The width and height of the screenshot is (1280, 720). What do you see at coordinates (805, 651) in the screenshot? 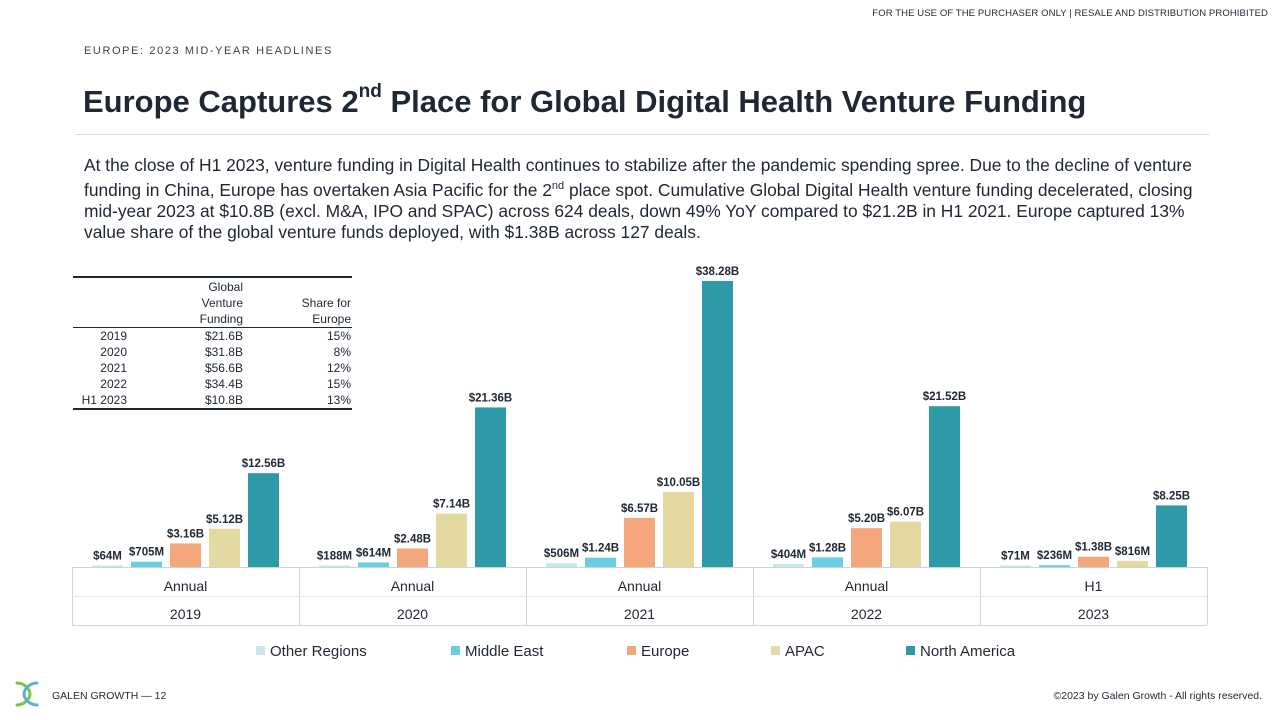
I see `legend-label: APAC` at bounding box center [805, 651].